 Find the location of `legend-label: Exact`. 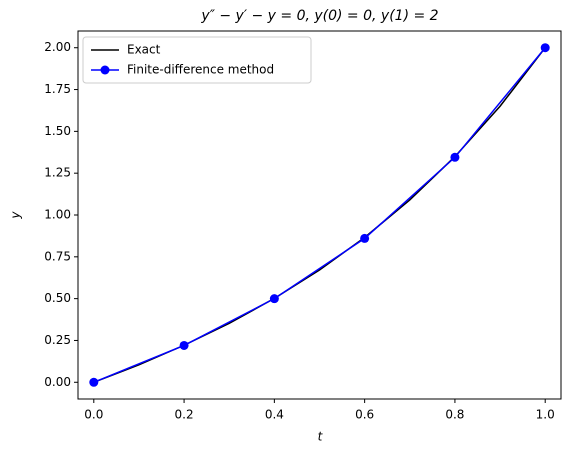

legend-label: Exact is located at coordinates (144, 50).